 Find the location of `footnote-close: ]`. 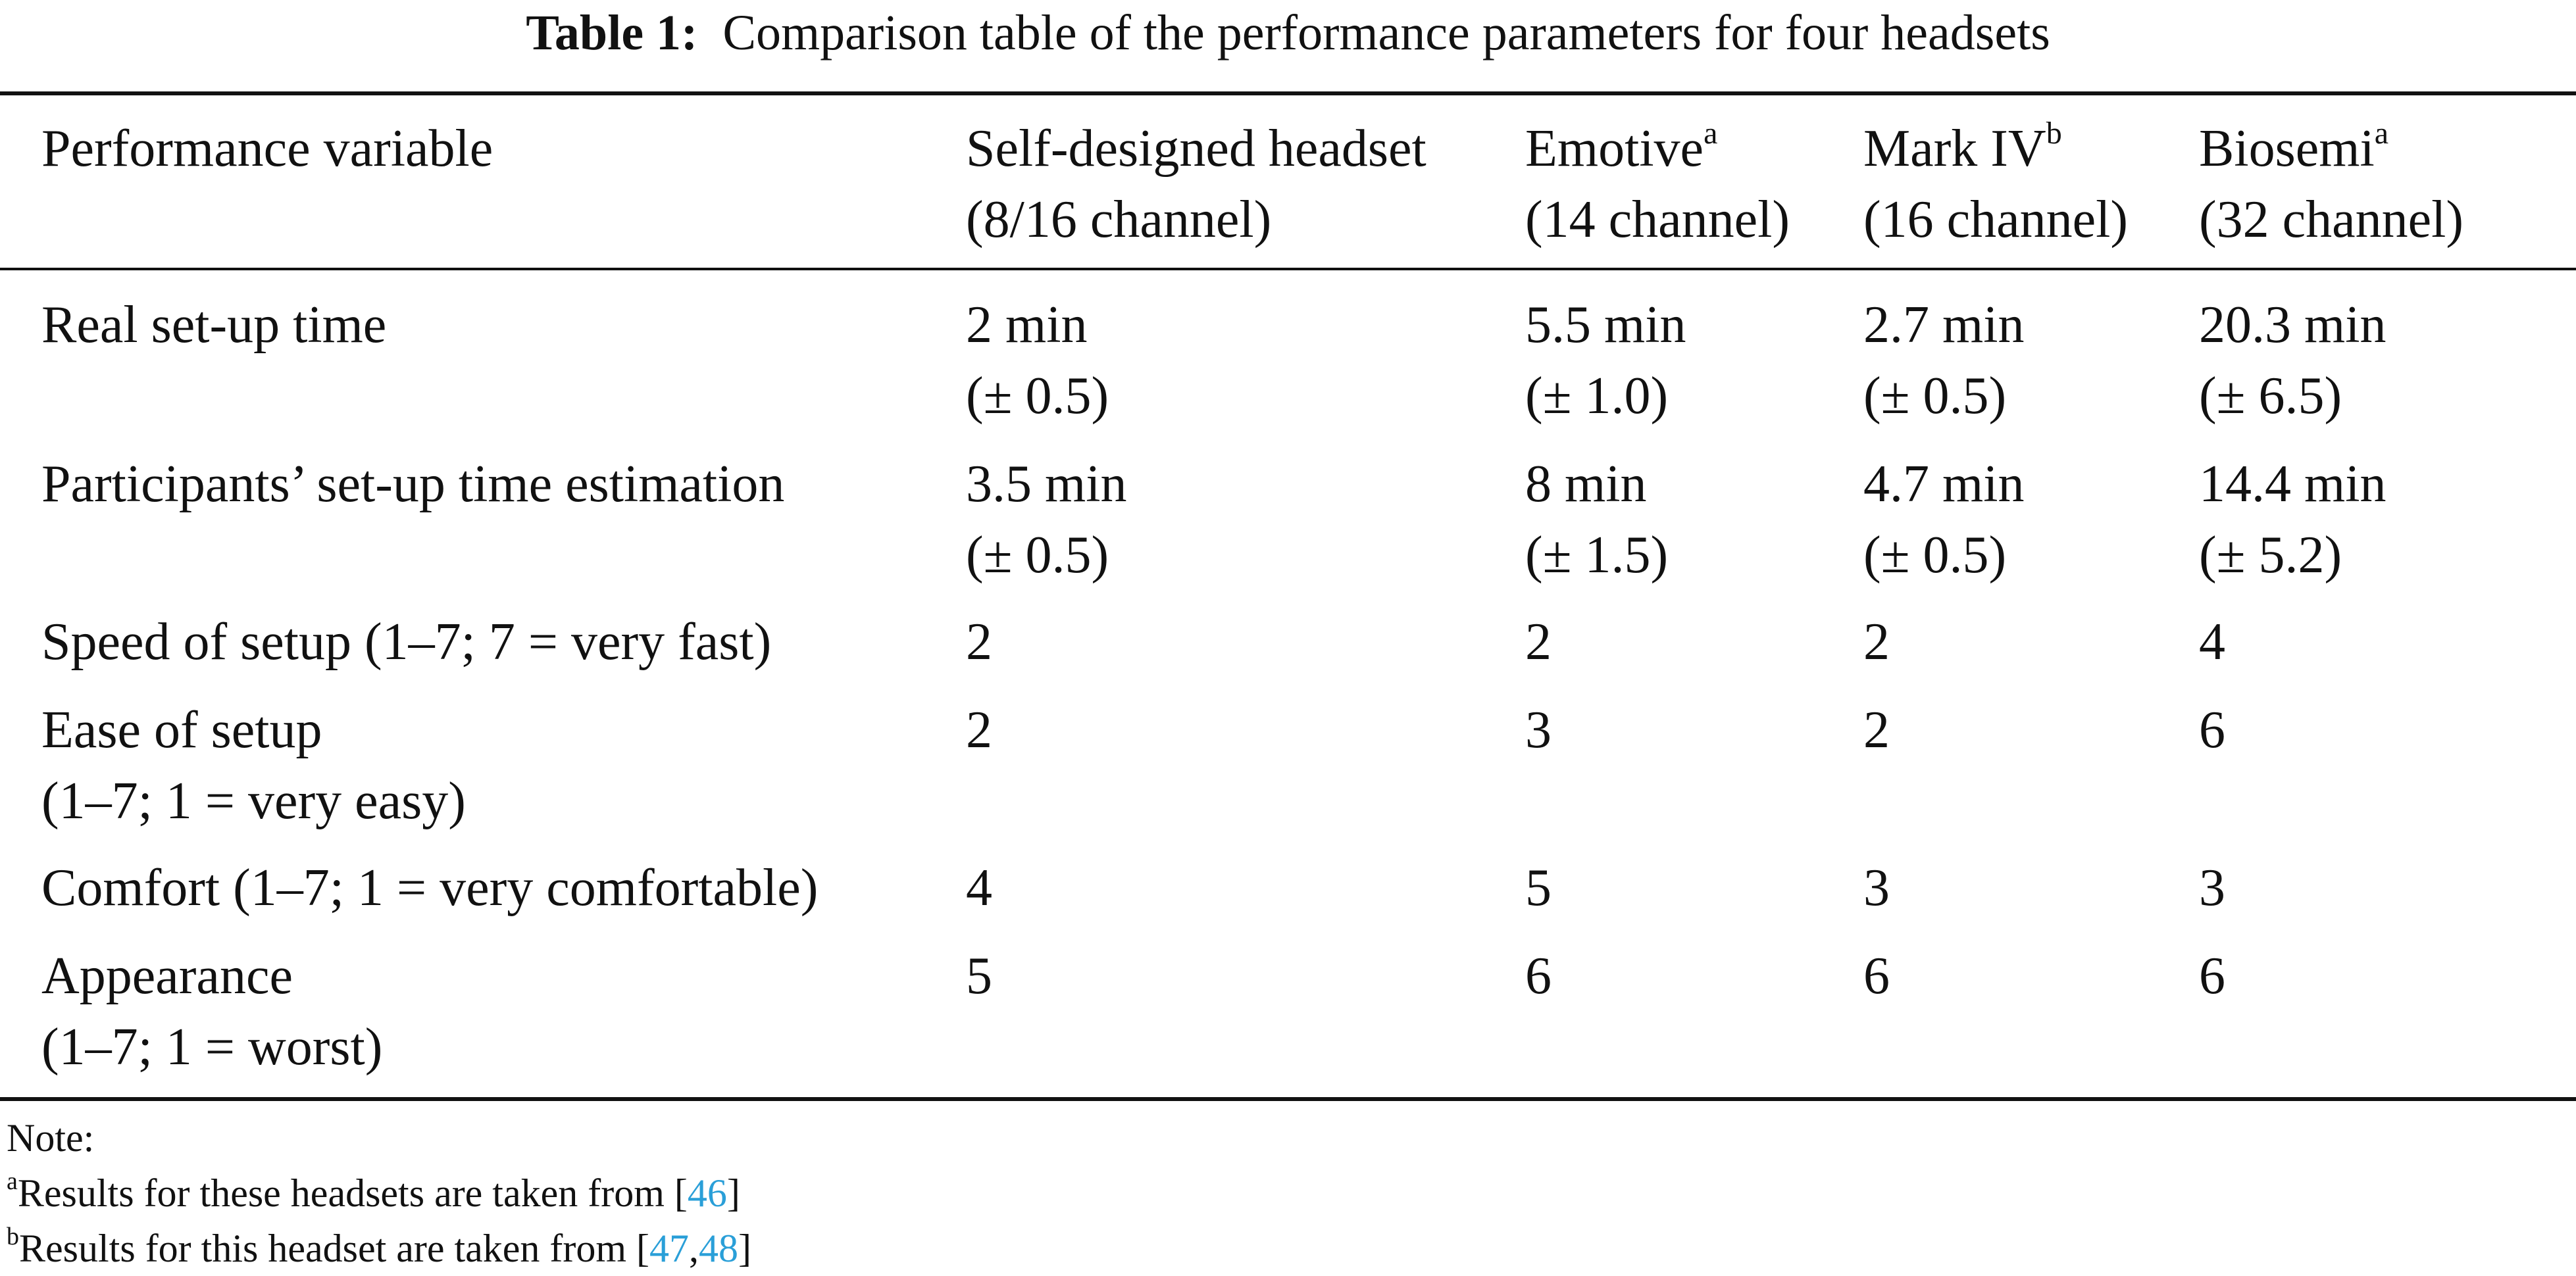

footnote-close: ] is located at coordinates (733, 1193).